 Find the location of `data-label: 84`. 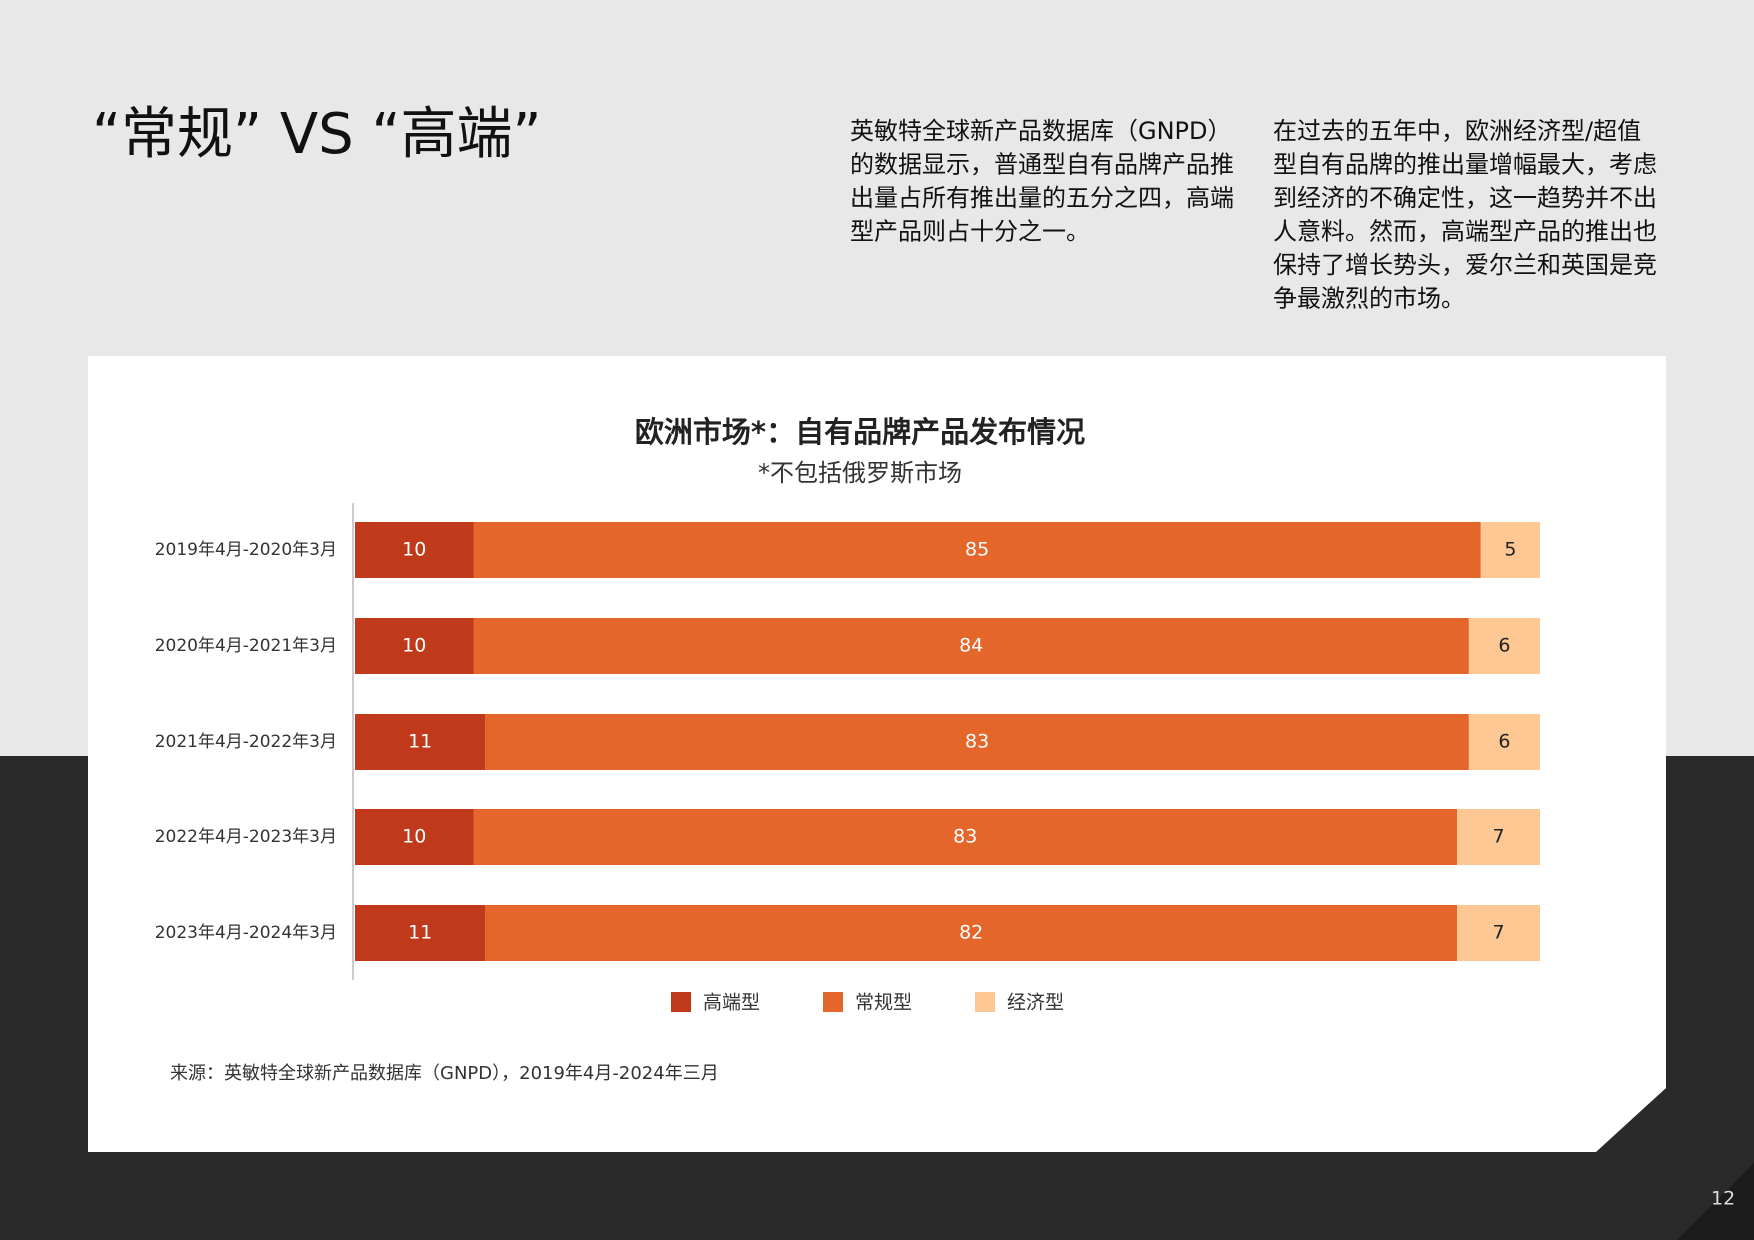

data-label: 84 is located at coordinates (971, 646).